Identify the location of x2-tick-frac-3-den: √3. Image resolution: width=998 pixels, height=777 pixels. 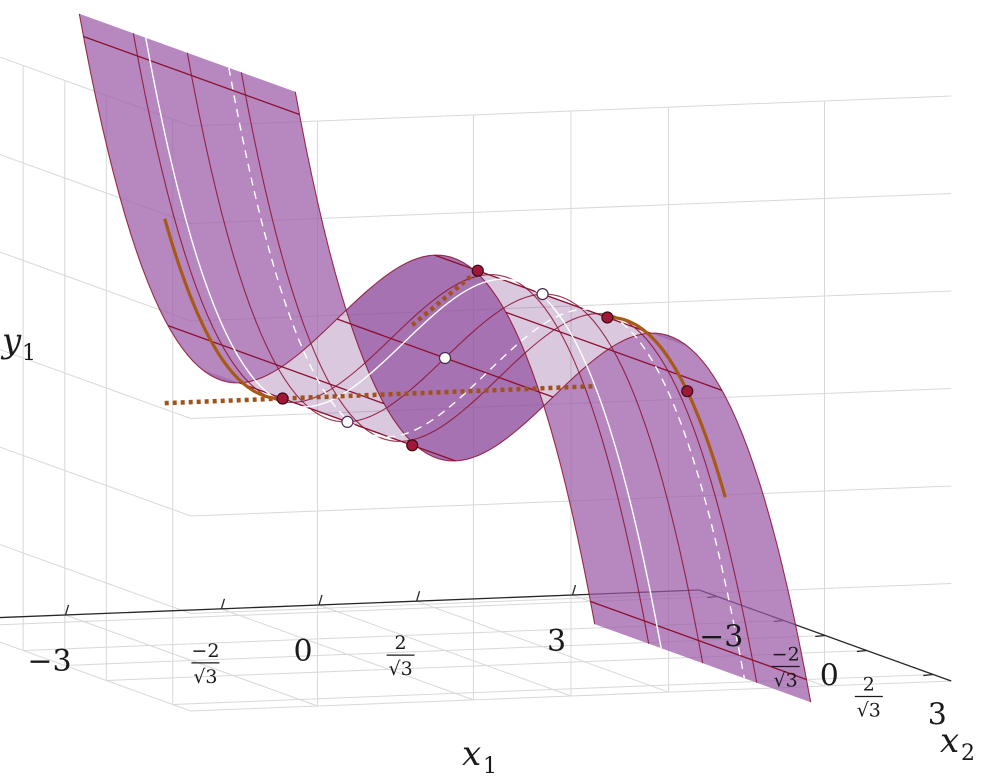
(869, 711).